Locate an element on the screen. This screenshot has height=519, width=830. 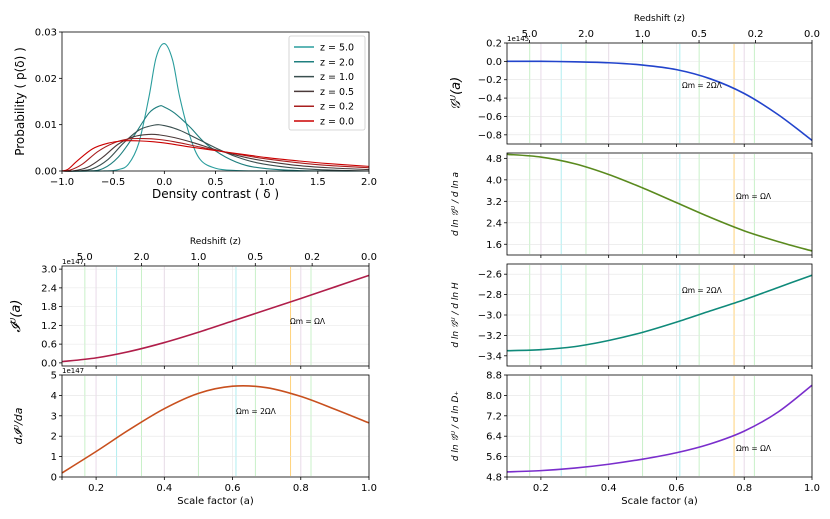
I-top-tick-label: 2.0 is located at coordinates (142, 257).